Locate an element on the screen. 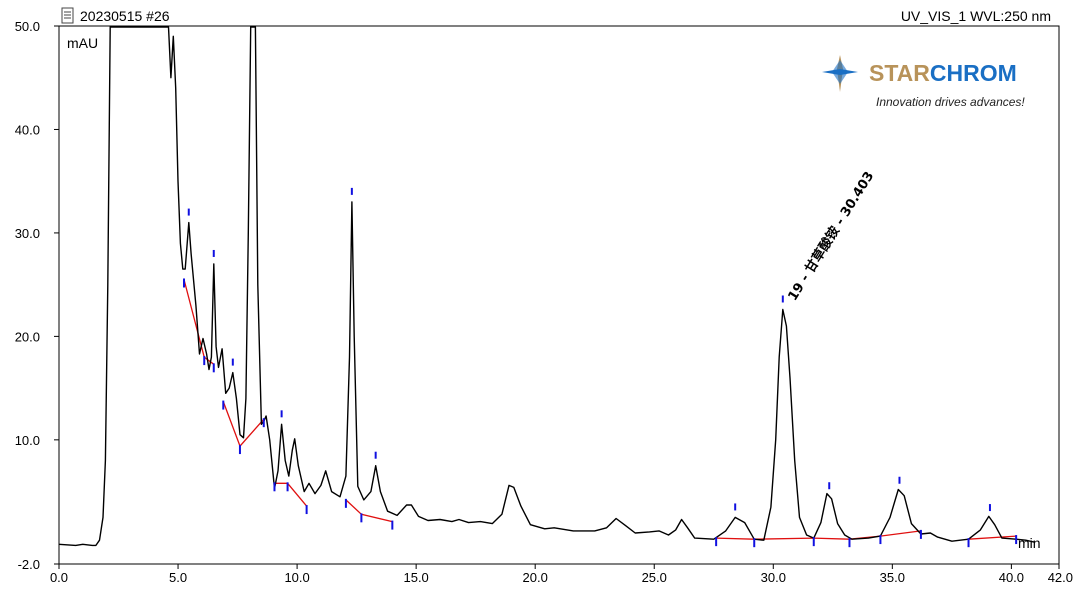  y-tick-label: 20.0 is located at coordinates (27, 336).